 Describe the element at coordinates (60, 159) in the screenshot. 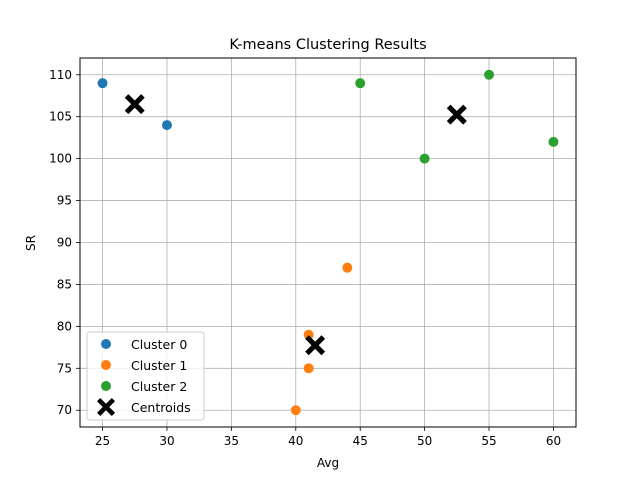

I see `y-tick-label: 100` at that location.